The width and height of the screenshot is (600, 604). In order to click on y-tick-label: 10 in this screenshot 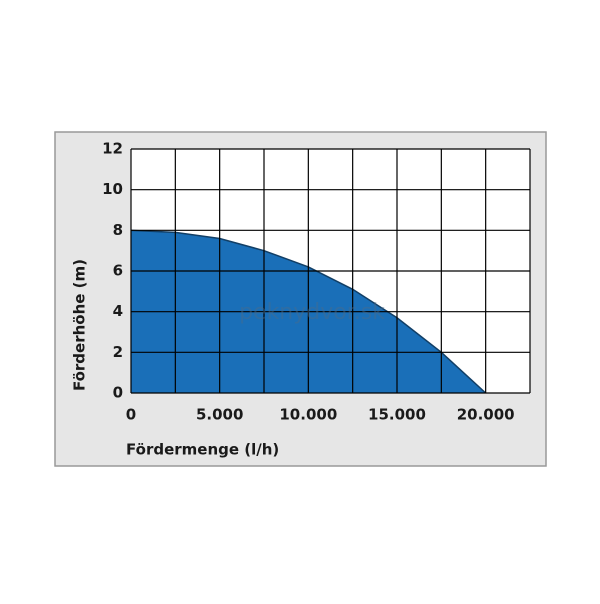, I will do `click(112, 189)`.